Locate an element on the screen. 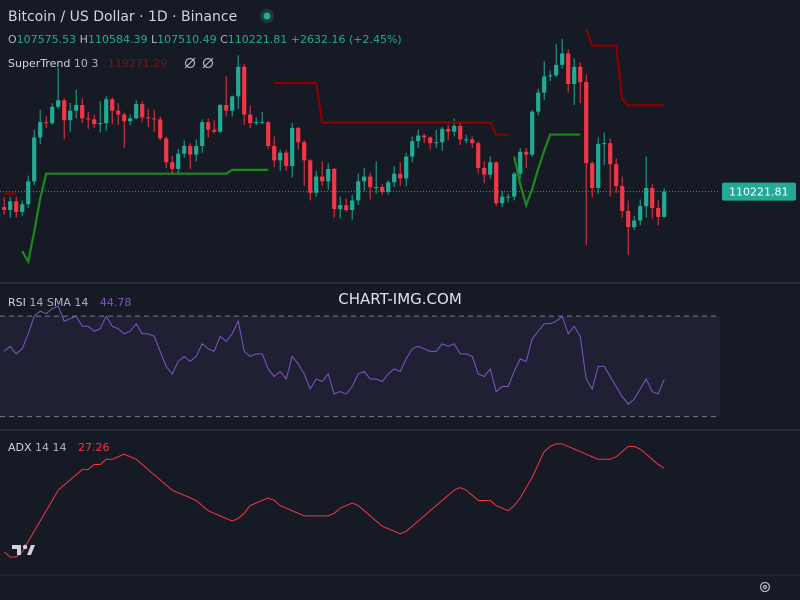 The width and height of the screenshot is (800, 600). ohlc-value: 107510.49 is located at coordinates (187, 39).